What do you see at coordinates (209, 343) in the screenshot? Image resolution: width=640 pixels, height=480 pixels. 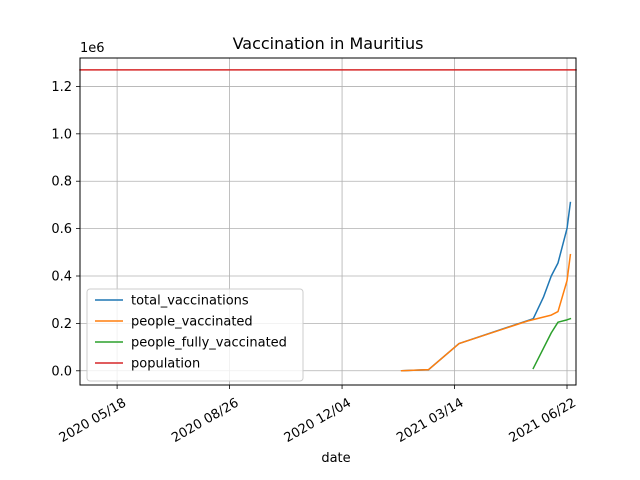 I see `legend-label: people_fully_vaccinated` at bounding box center [209, 343].